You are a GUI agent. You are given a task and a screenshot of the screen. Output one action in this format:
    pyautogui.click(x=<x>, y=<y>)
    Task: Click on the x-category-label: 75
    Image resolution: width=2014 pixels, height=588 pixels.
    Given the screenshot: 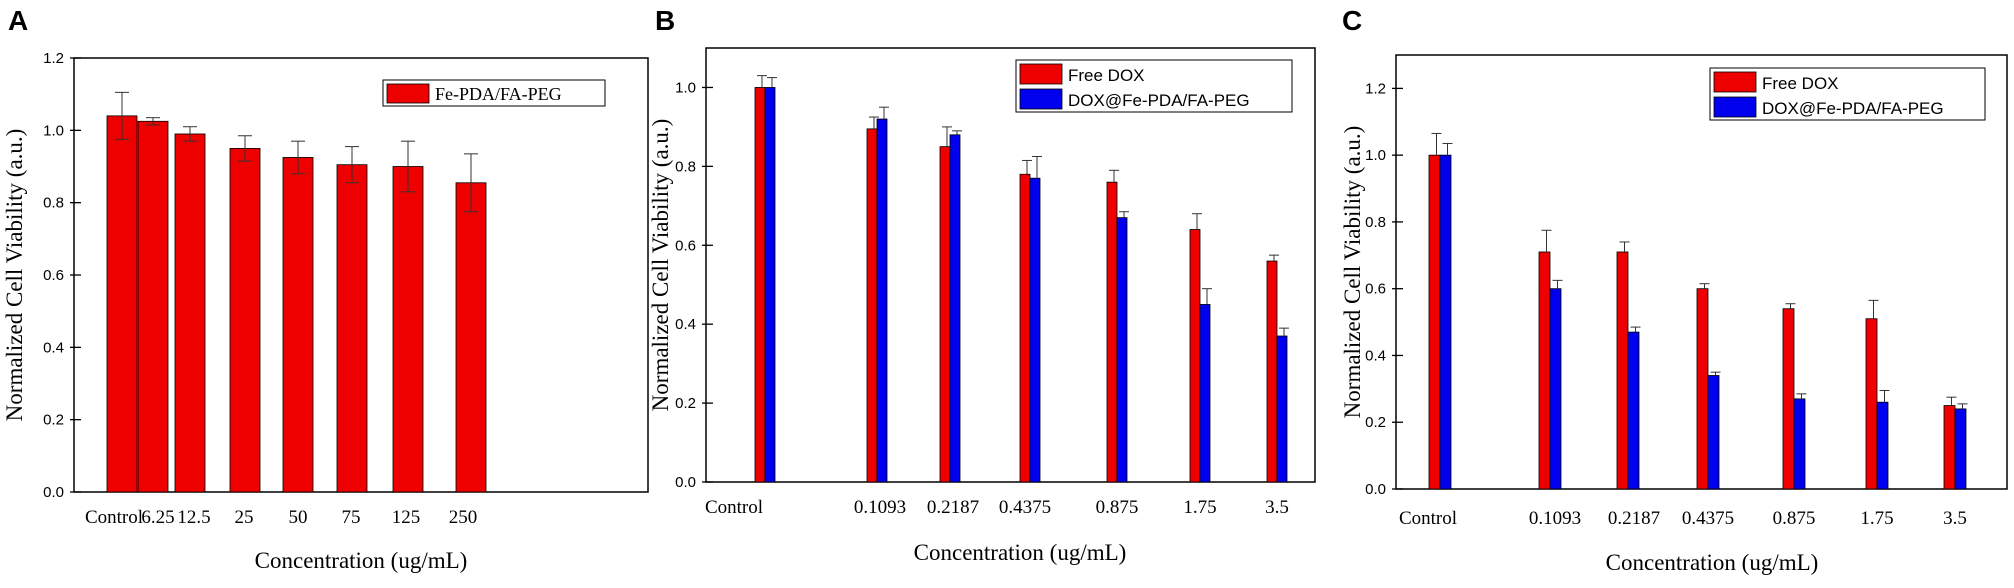 What is the action you would take?
    pyautogui.click(x=351, y=517)
    